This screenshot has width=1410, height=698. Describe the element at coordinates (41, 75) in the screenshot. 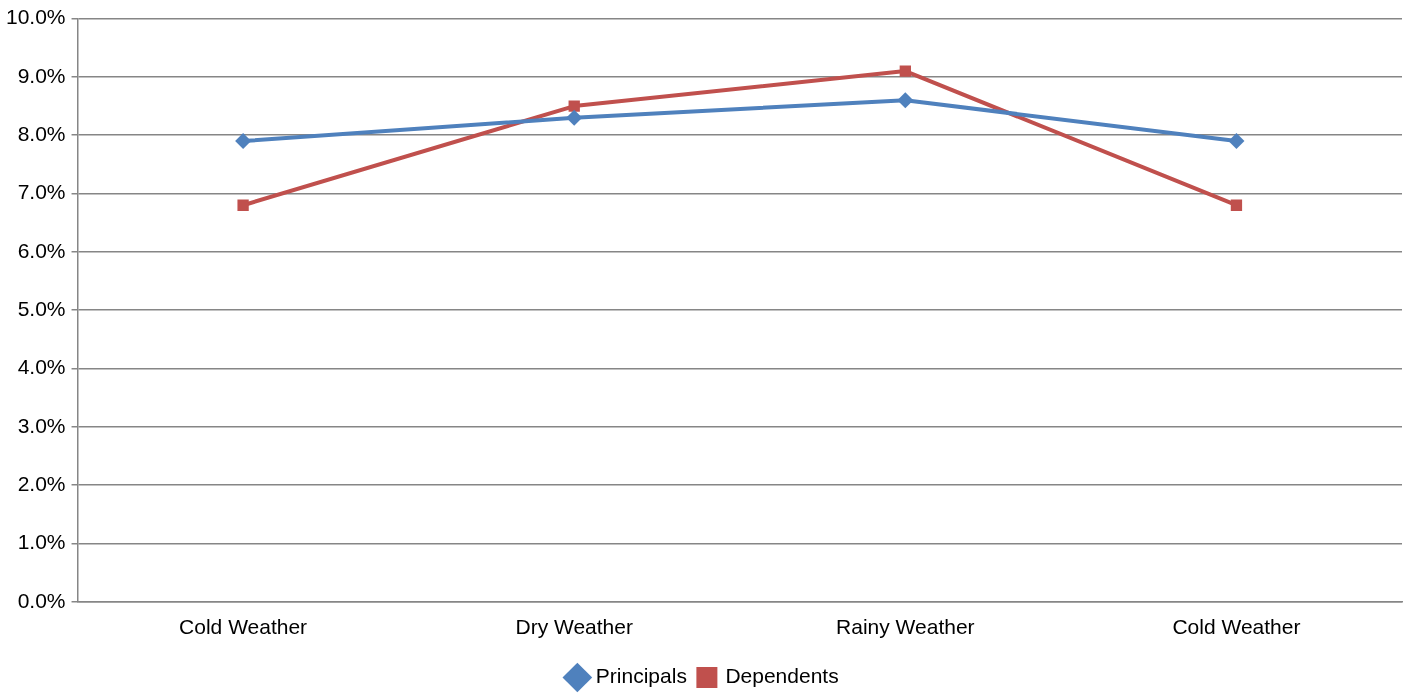

I see `y-tick-label: 9.0%` at that location.